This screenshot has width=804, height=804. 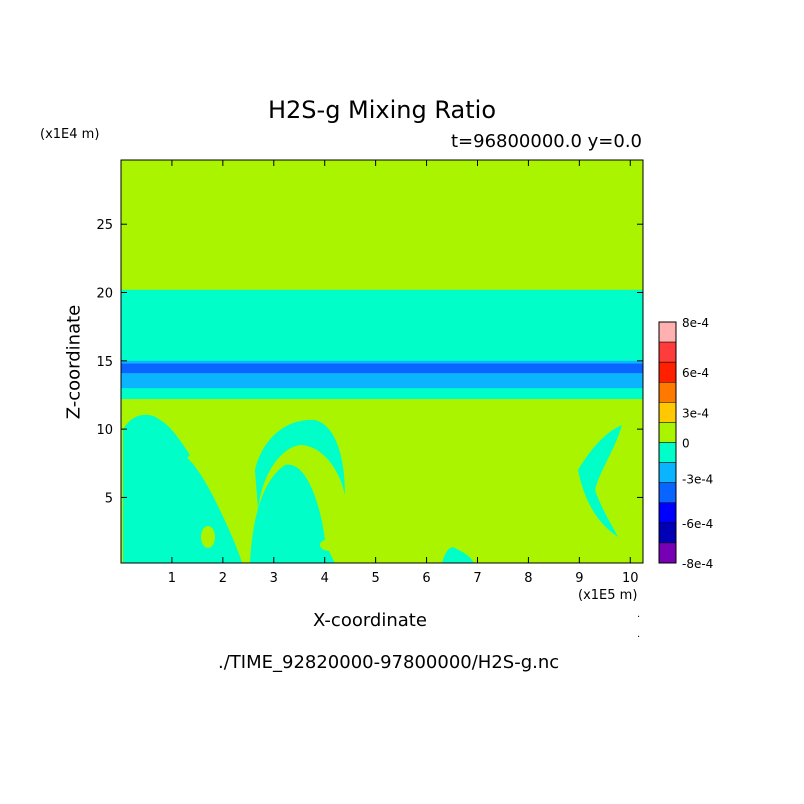 I want to click on x-tick-label: 8, so click(x=528, y=578).